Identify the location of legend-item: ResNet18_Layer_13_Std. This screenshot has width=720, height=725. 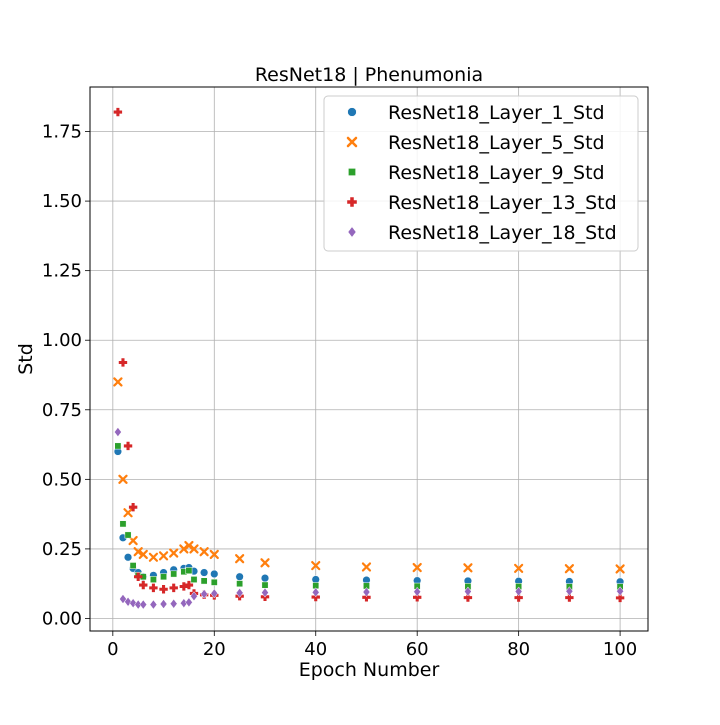
(482, 203).